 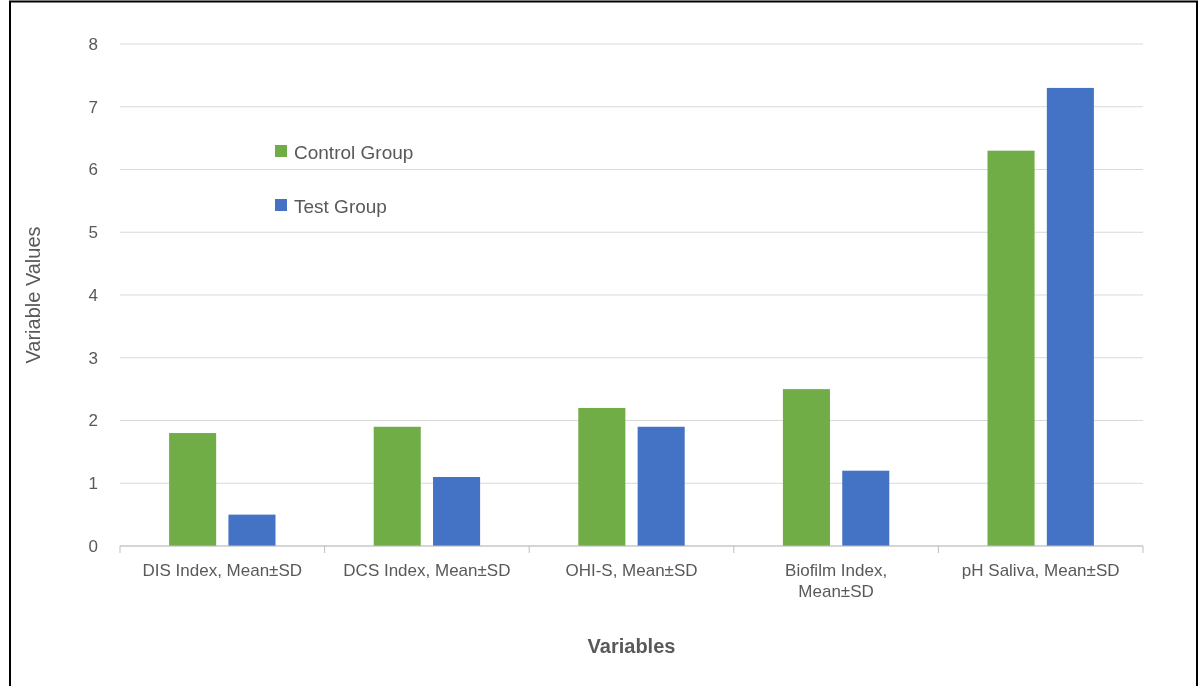 What do you see at coordinates (33, 295) in the screenshot?
I see `y-axis-title: Variable Values` at bounding box center [33, 295].